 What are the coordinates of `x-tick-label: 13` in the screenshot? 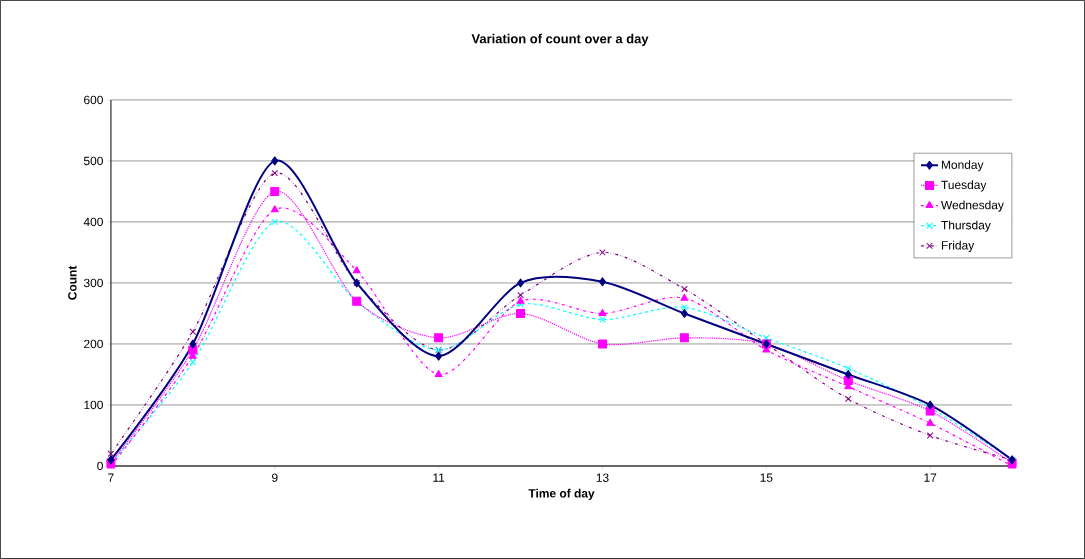 It's located at (602, 477).